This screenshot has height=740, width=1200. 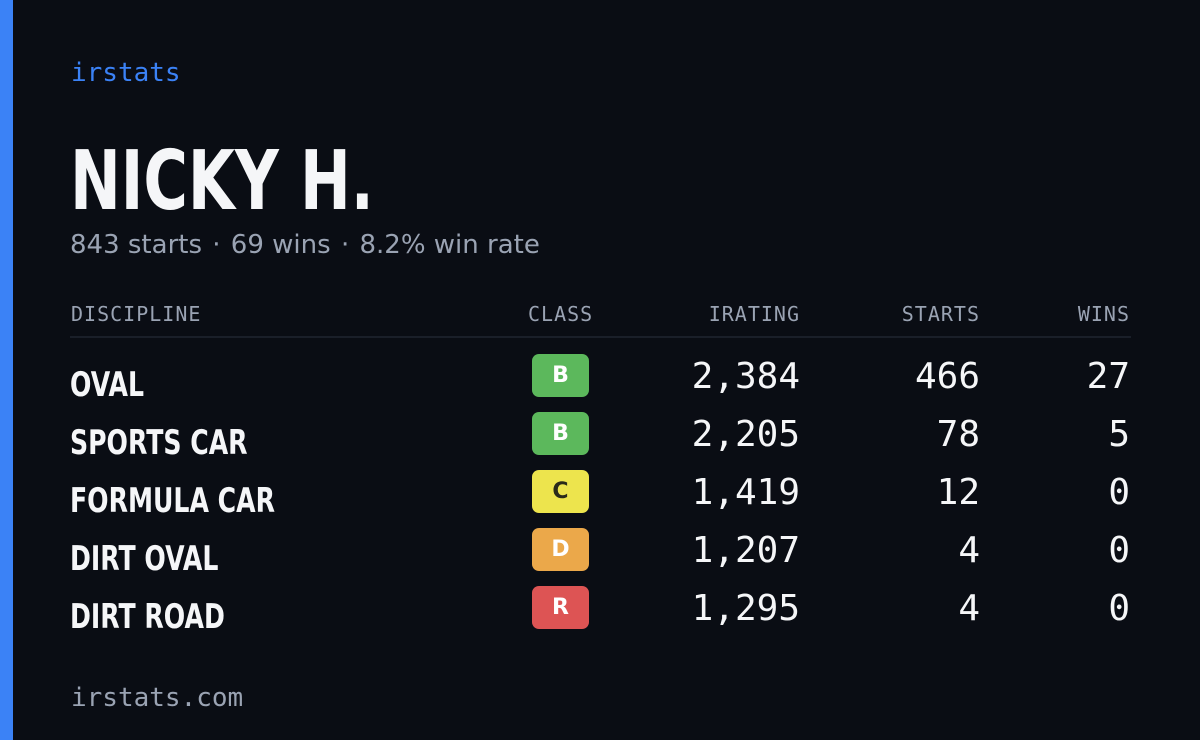 I want to click on starts-value: 78, so click(x=958, y=434).